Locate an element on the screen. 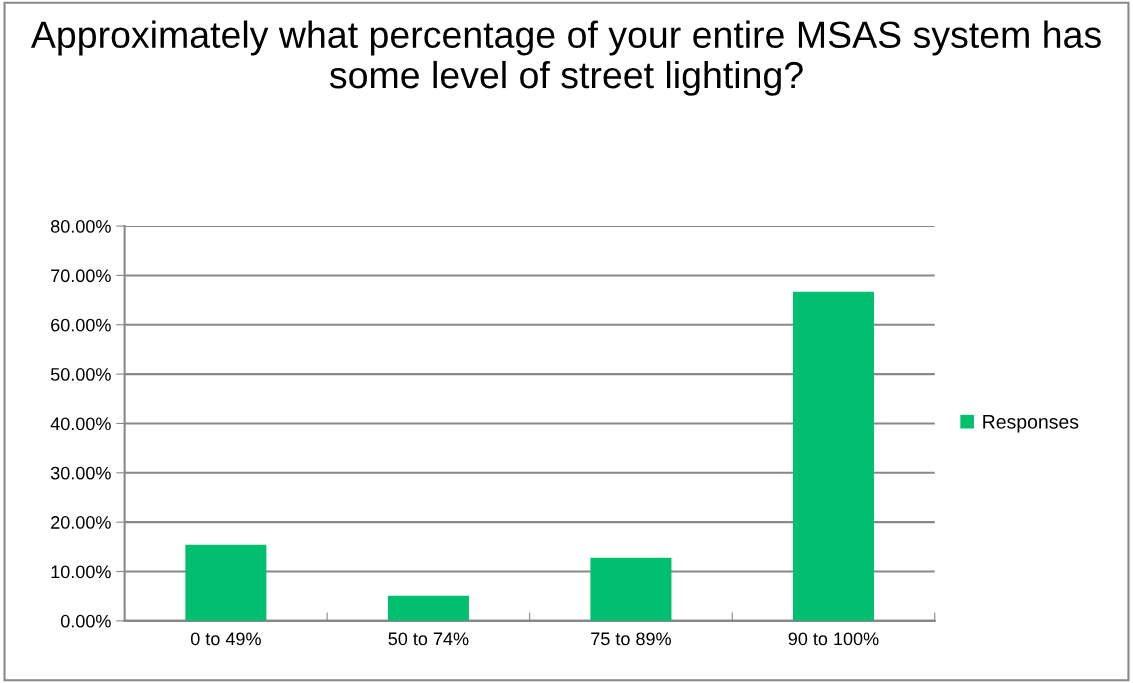 Image resolution: width=1133 pixels, height=683 pixels. x-tick-label: 75 to 89% is located at coordinates (631, 639).